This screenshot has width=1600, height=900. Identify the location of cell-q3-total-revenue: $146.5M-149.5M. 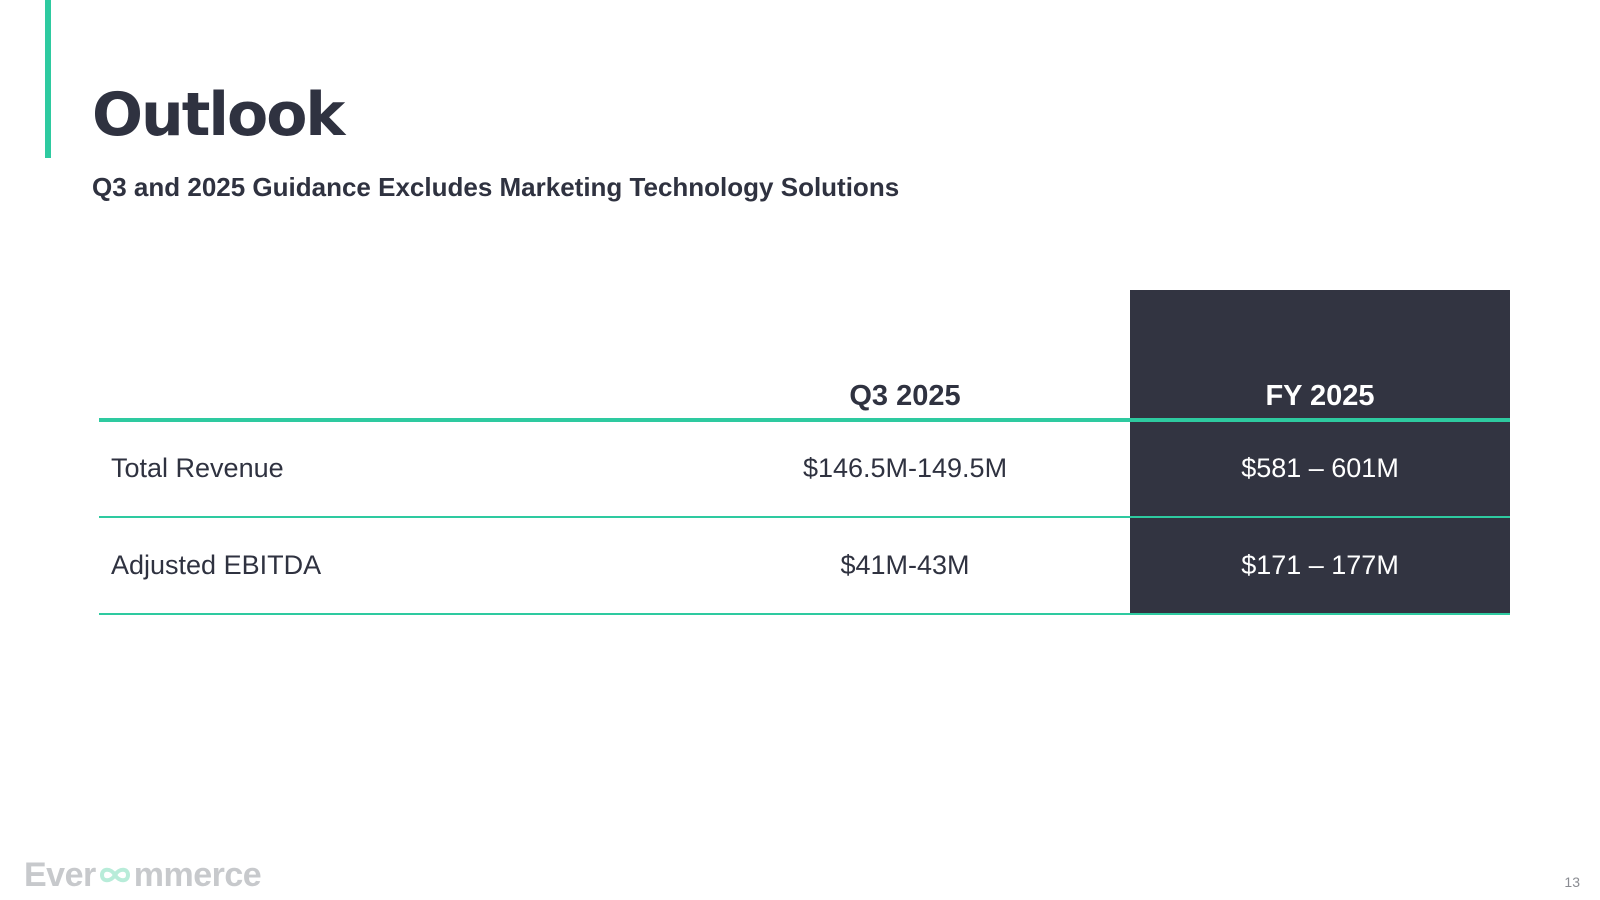
(905, 468).